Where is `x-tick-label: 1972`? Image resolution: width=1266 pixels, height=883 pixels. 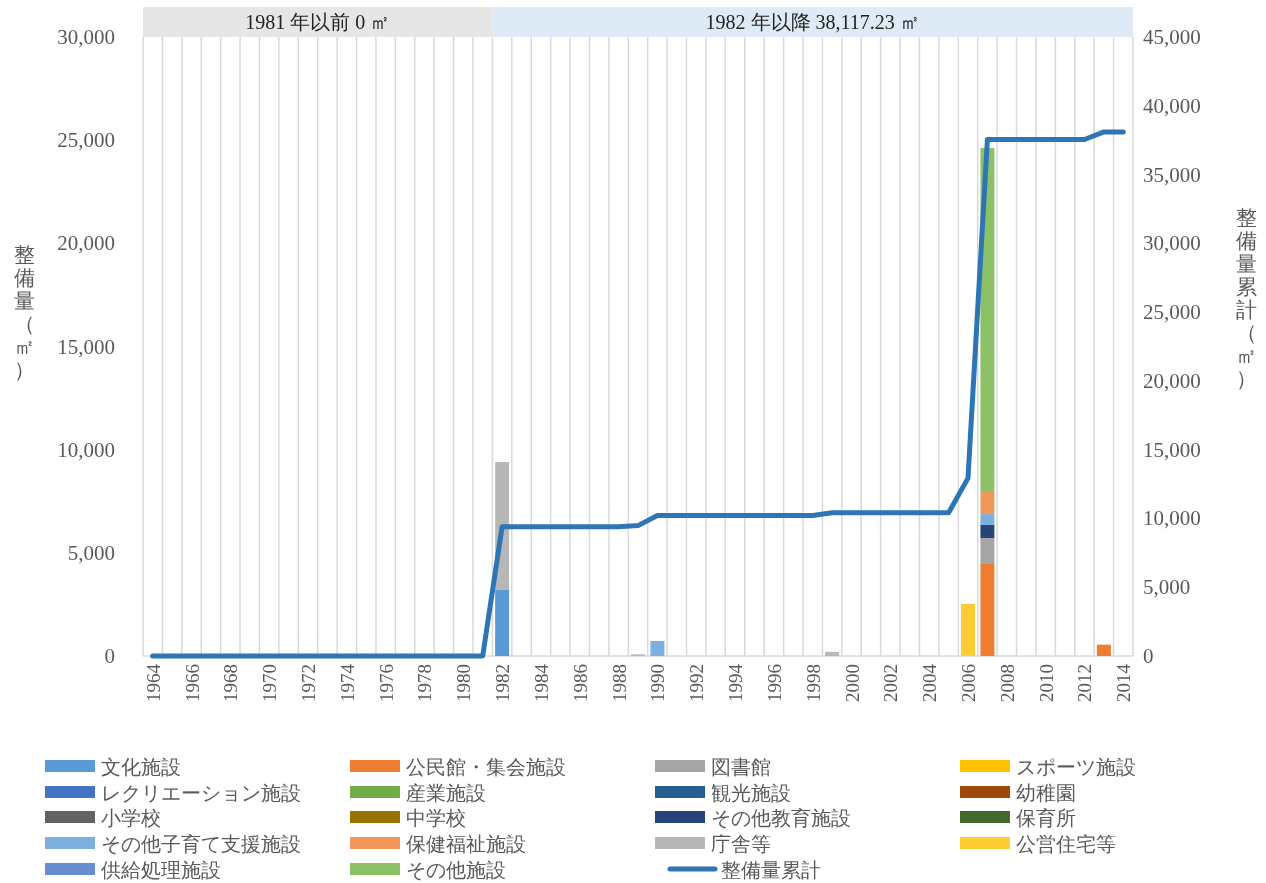 x-tick-label: 1972 is located at coordinates (308, 683).